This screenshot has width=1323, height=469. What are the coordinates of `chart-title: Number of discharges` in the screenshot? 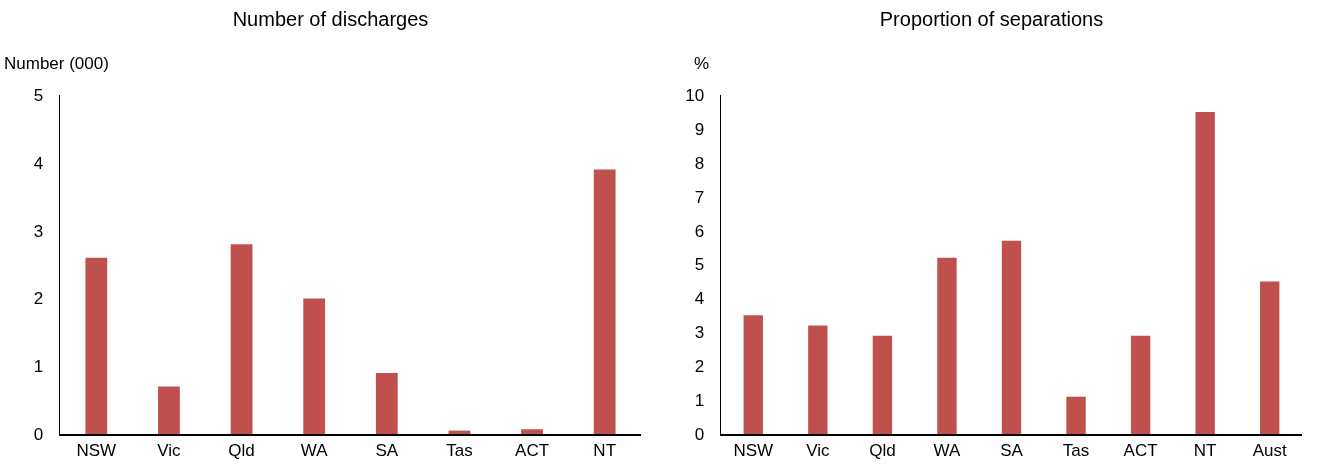 It's located at (330, 18).